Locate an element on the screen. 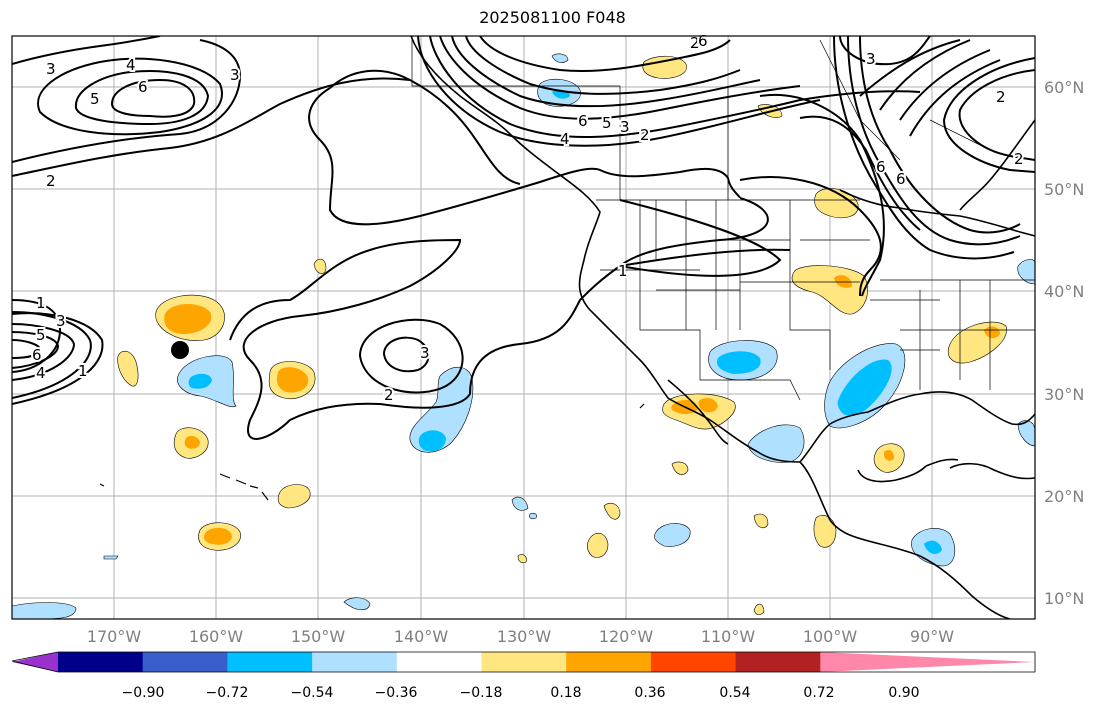 This screenshot has height=712, width=1105. lat-label: 20°N is located at coordinates (1064, 496).